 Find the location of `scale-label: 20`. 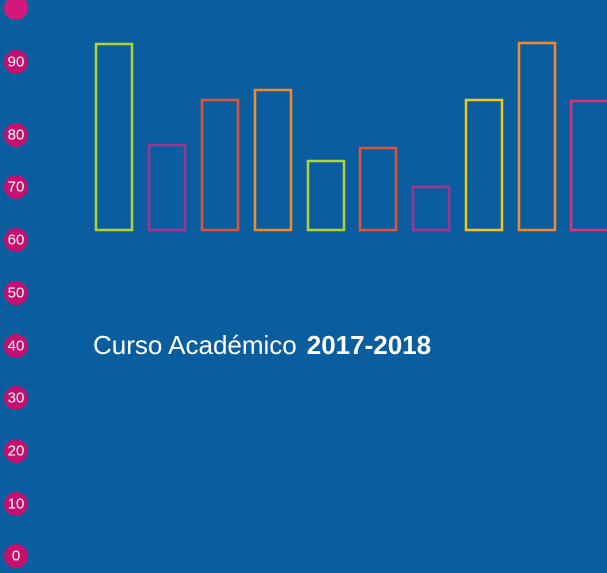

scale-label: 20 is located at coordinates (16, 451).